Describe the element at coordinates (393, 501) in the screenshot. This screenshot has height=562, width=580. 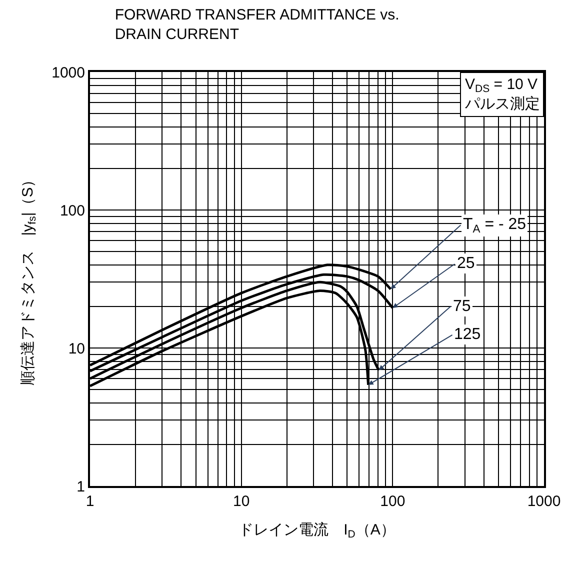
I see `x-tick-label: 100` at that location.